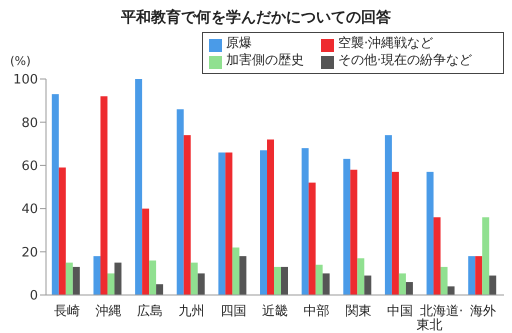 The height and width of the screenshot is (333, 512). What do you see at coordinates (191, 311) in the screenshot?
I see `x-tick-label: 九州` at bounding box center [191, 311].